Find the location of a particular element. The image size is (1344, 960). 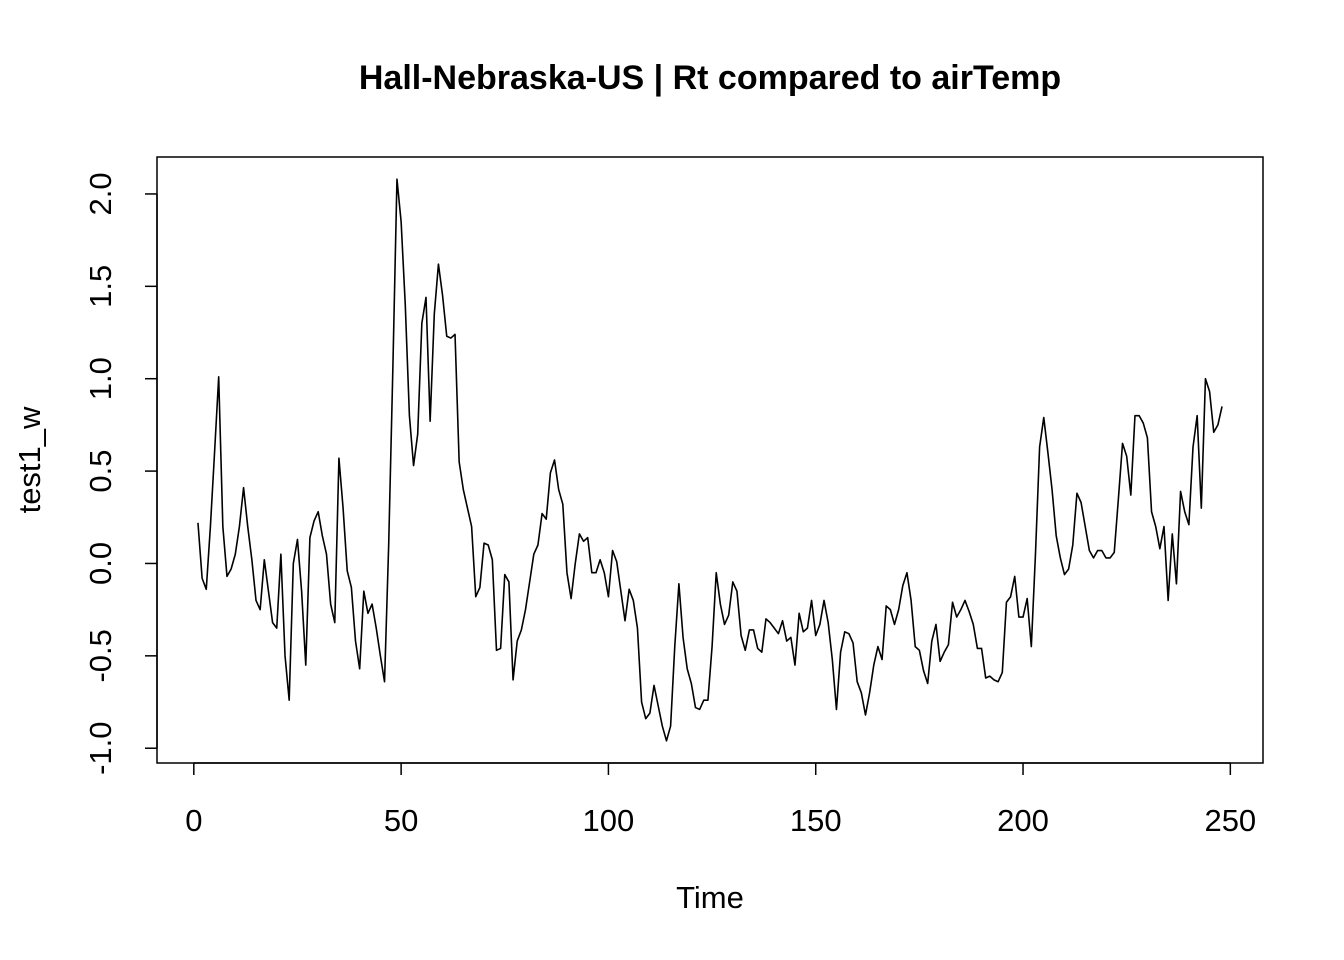

x-tick-label: 0 is located at coordinates (193, 820).